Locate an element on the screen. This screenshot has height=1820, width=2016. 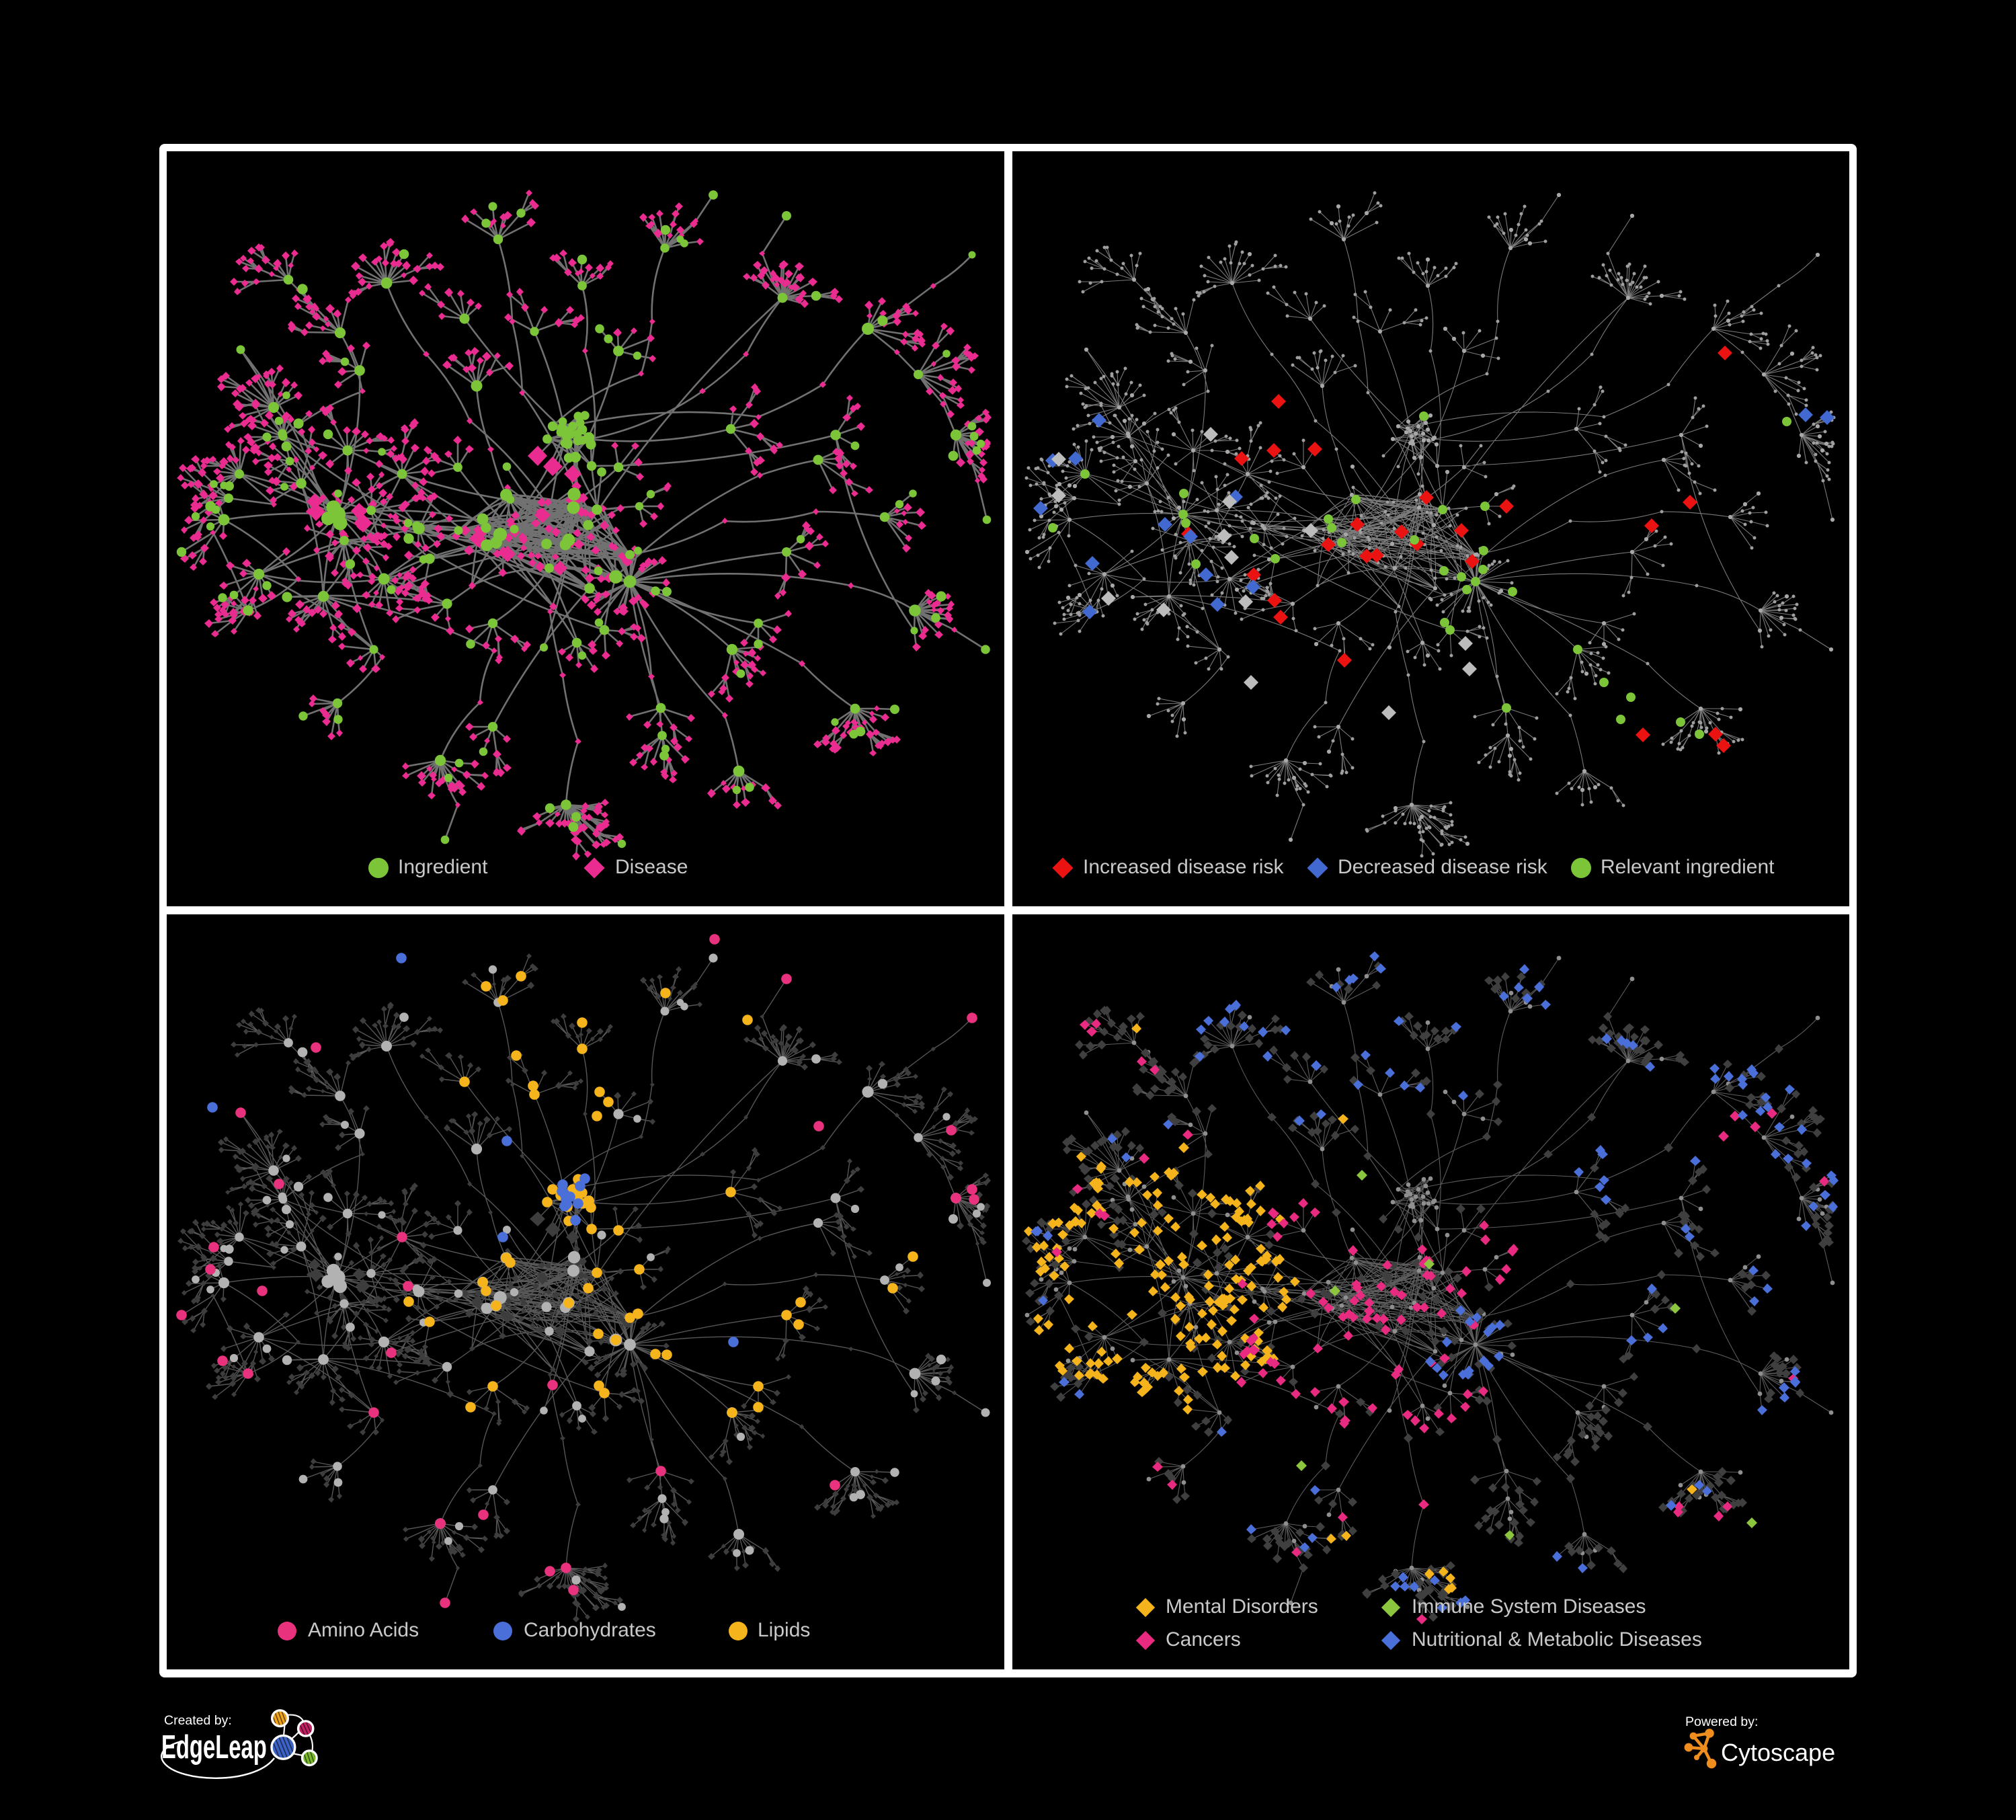
svg-text: Powered by: is located at coordinates (1721, 1721).